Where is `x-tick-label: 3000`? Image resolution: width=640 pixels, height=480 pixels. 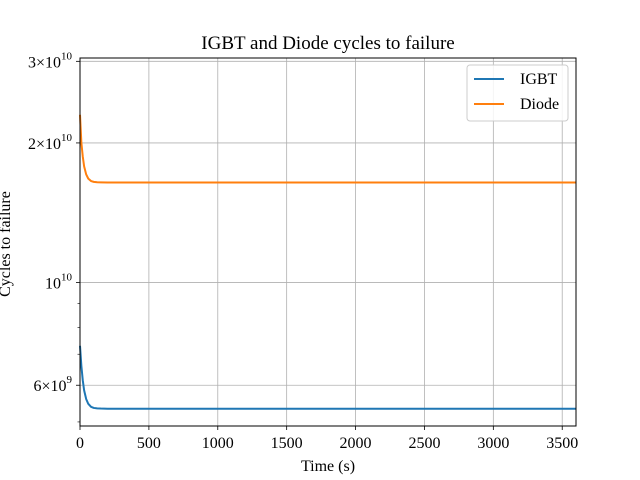 x-tick-label: 3000 is located at coordinates (493, 443).